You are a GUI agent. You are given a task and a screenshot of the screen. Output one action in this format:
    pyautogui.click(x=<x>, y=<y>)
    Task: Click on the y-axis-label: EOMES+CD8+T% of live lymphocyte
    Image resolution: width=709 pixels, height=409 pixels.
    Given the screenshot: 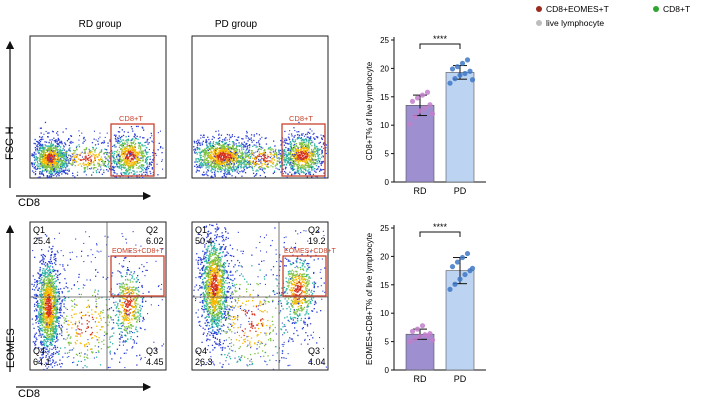 What is the action you would take?
    pyautogui.click(x=369, y=298)
    